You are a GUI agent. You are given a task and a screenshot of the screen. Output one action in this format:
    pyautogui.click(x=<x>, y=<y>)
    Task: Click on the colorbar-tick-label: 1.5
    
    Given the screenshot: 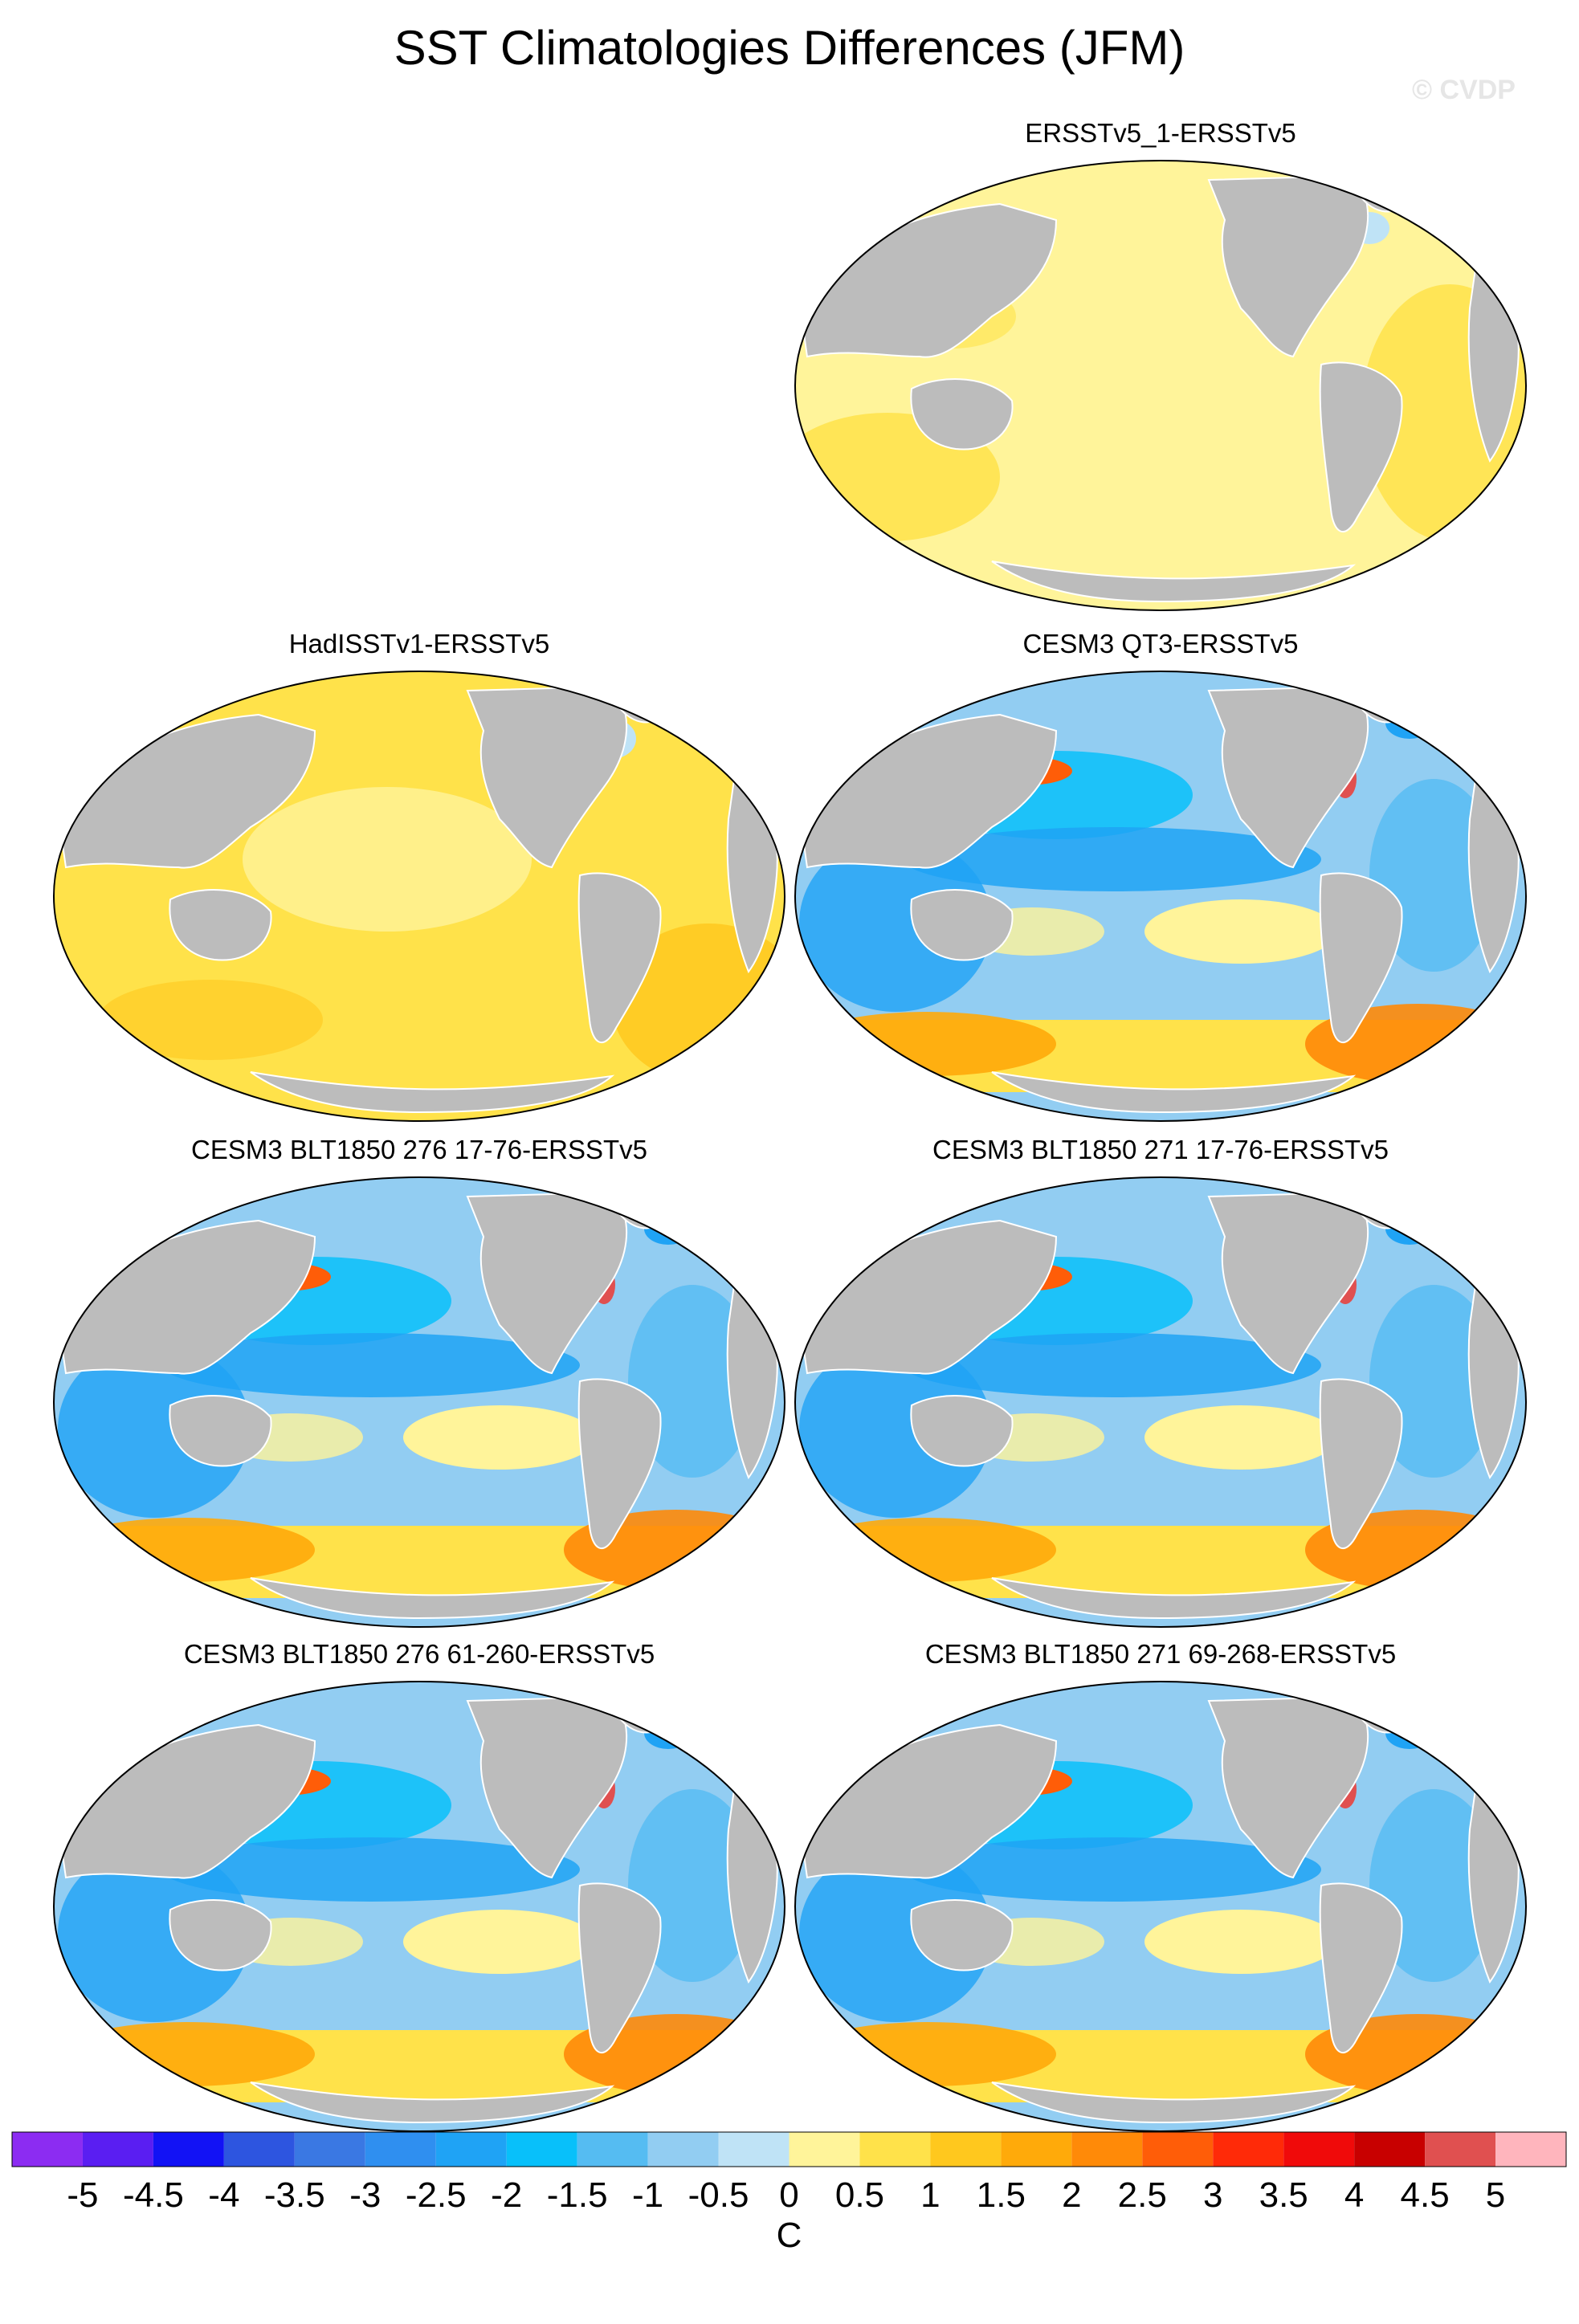 What is the action you would take?
    pyautogui.click(x=1001, y=2195)
    